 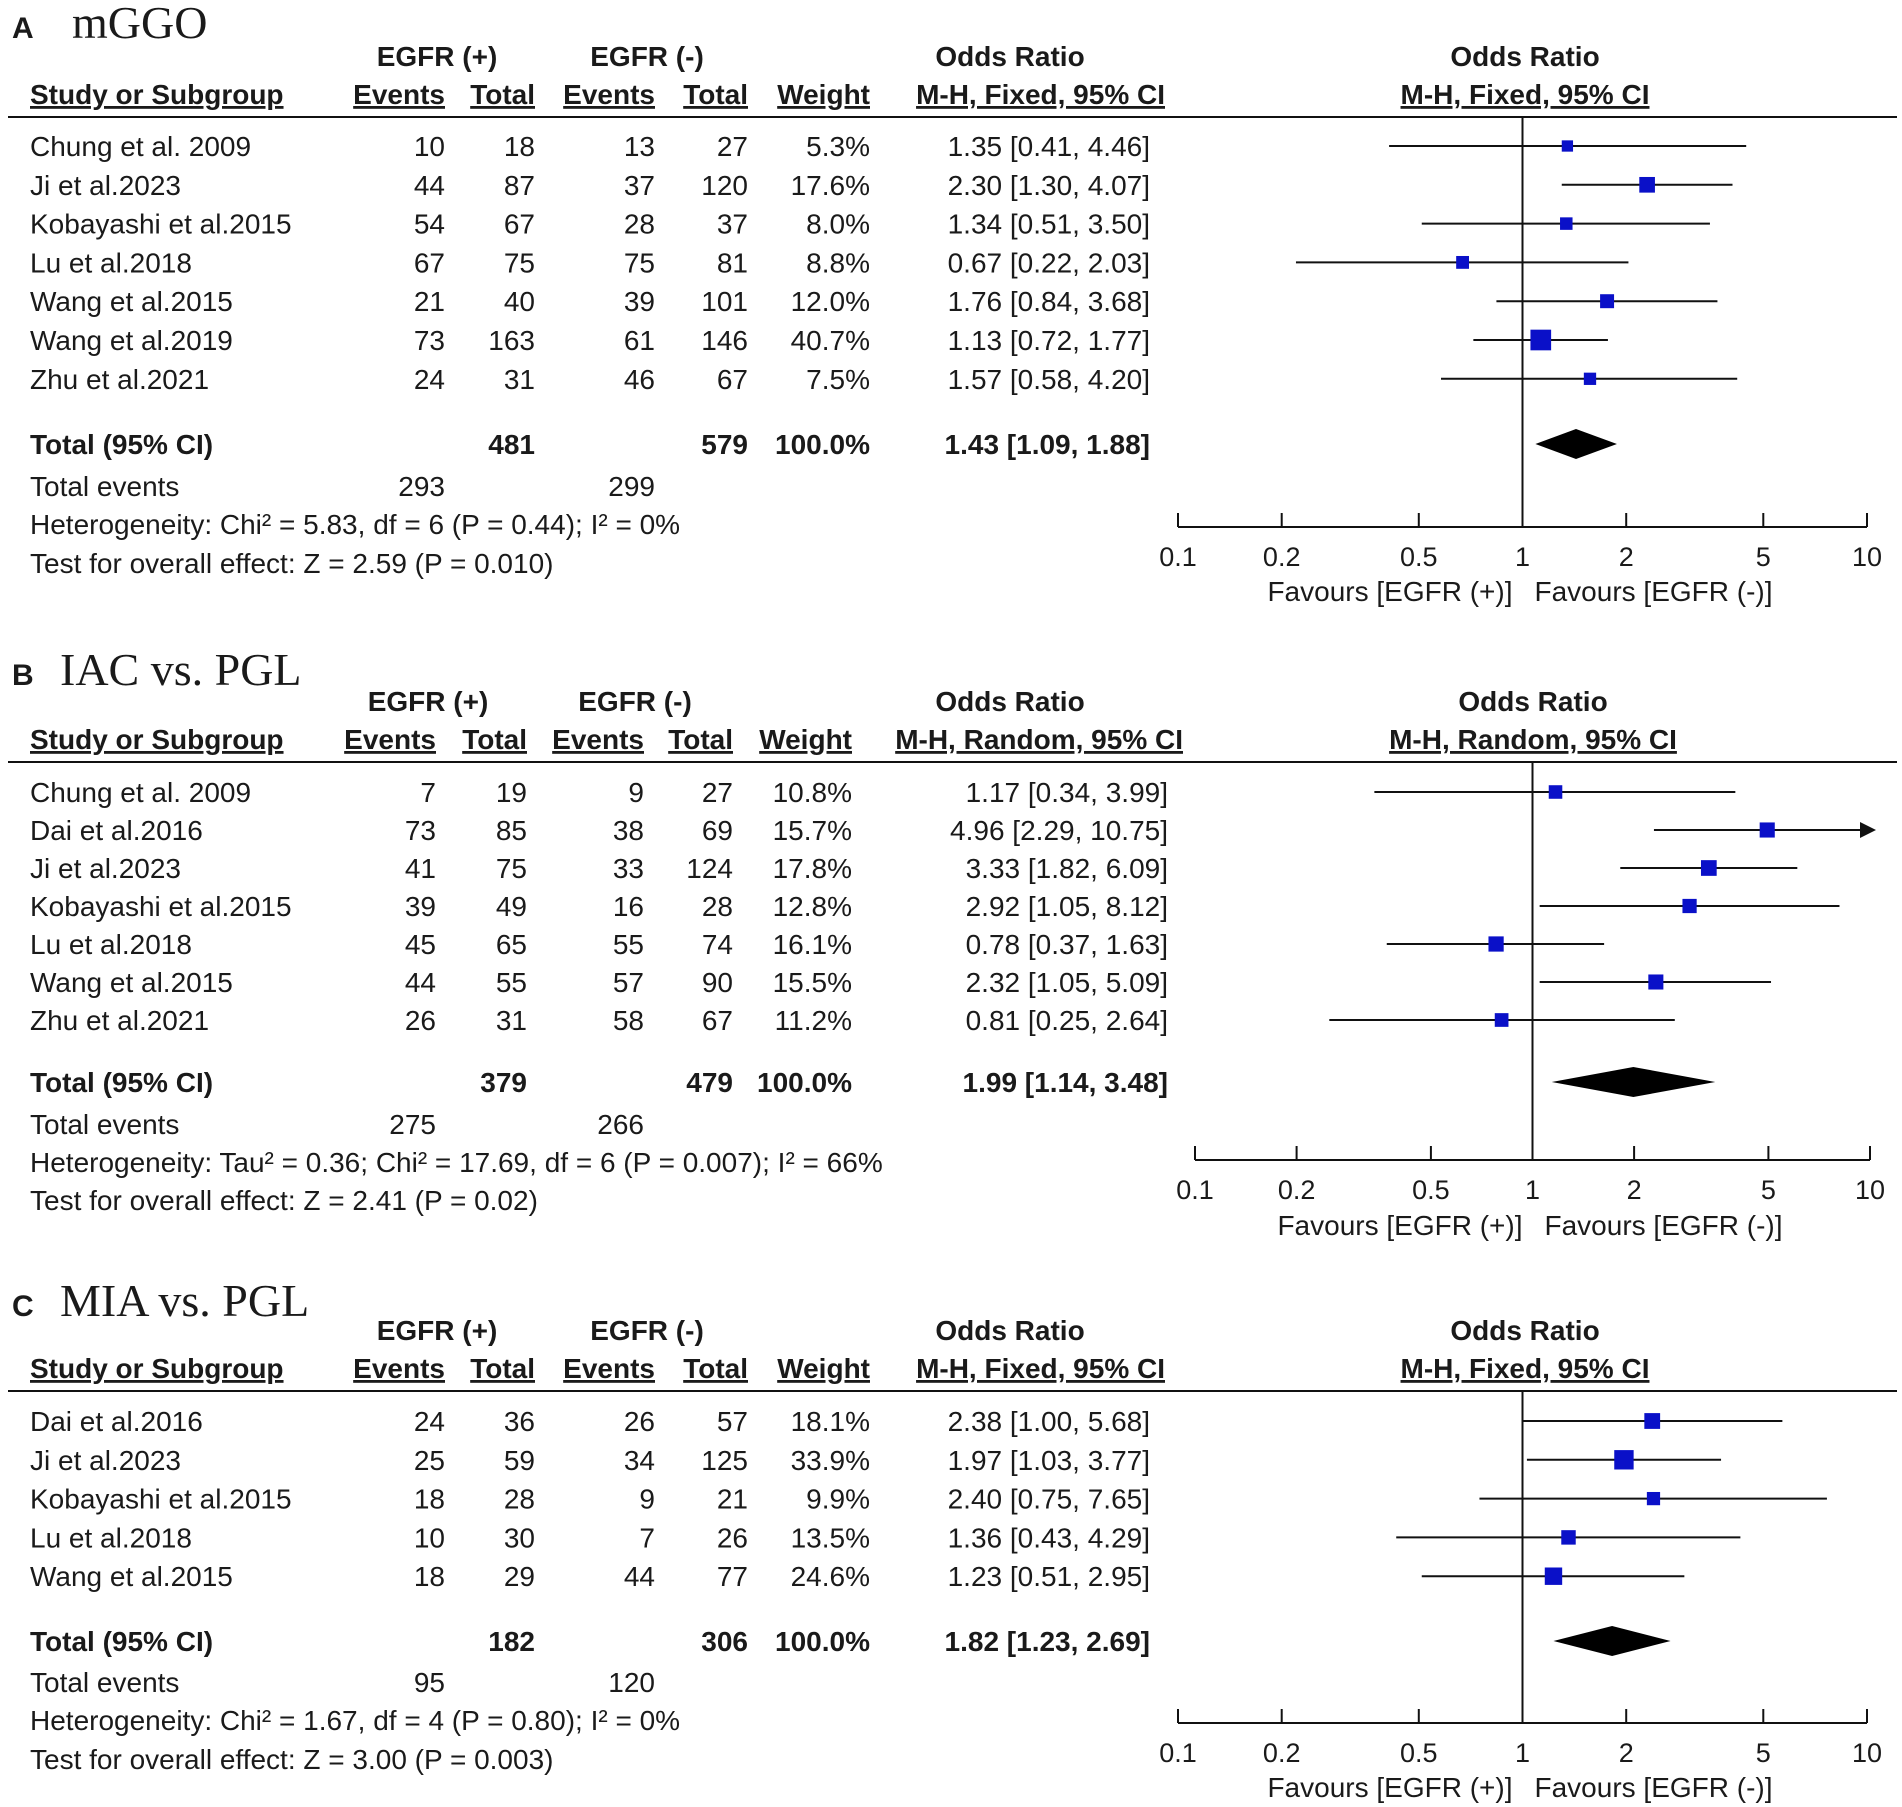 I want to click on total-events-minus: 120, so click(x=631, y=1682).